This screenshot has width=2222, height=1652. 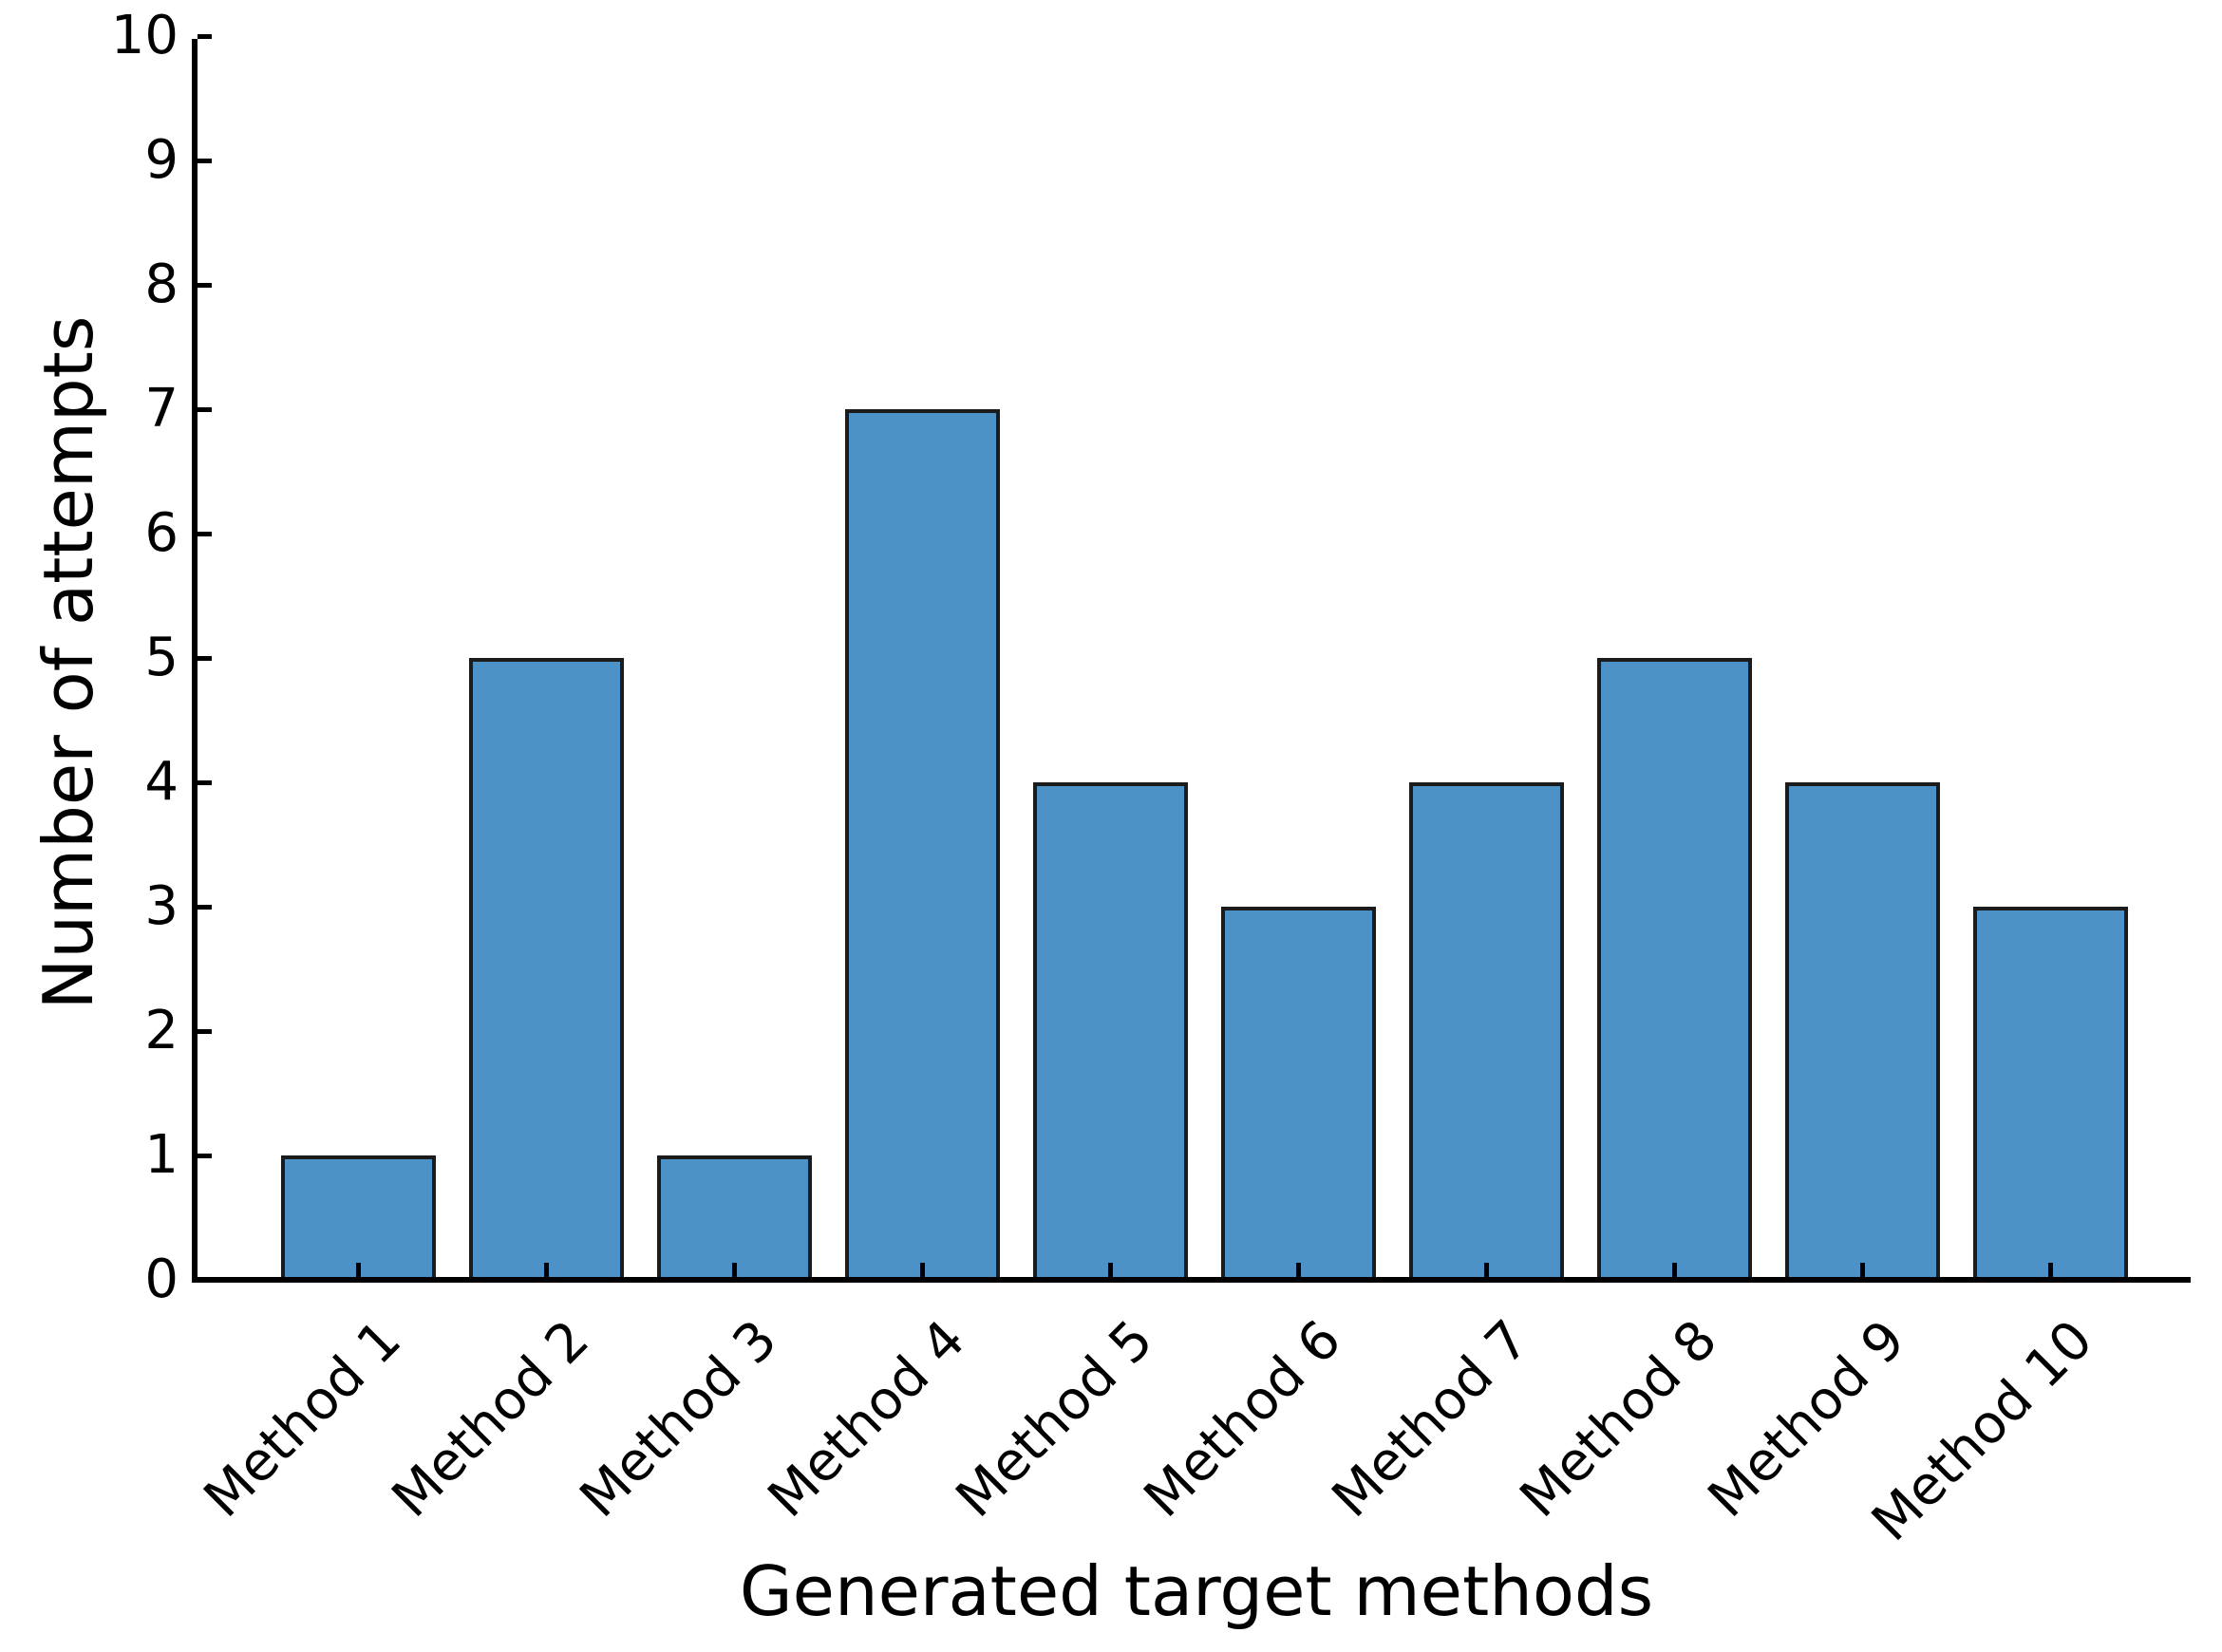 What do you see at coordinates (1196, 1591) in the screenshot?
I see `x-axis-title-text: Generated target methods` at bounding box center [1196, 1591].